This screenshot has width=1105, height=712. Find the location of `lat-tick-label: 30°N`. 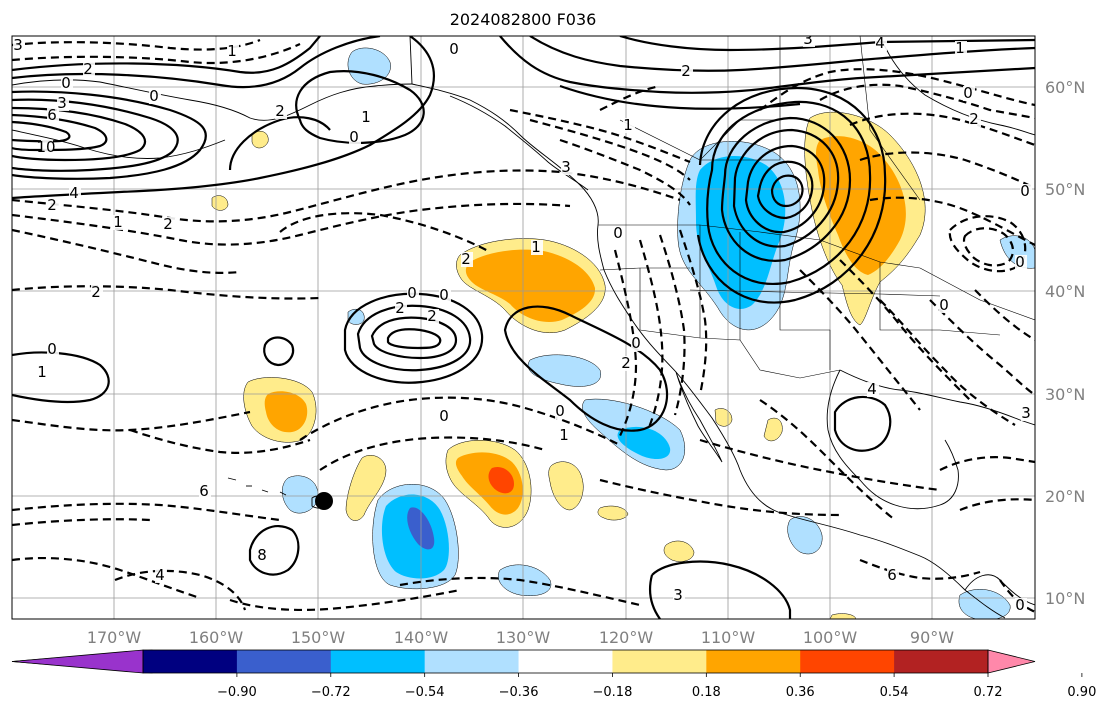

lat-tick-label: 30°N is located at coordinates (1065, 394).